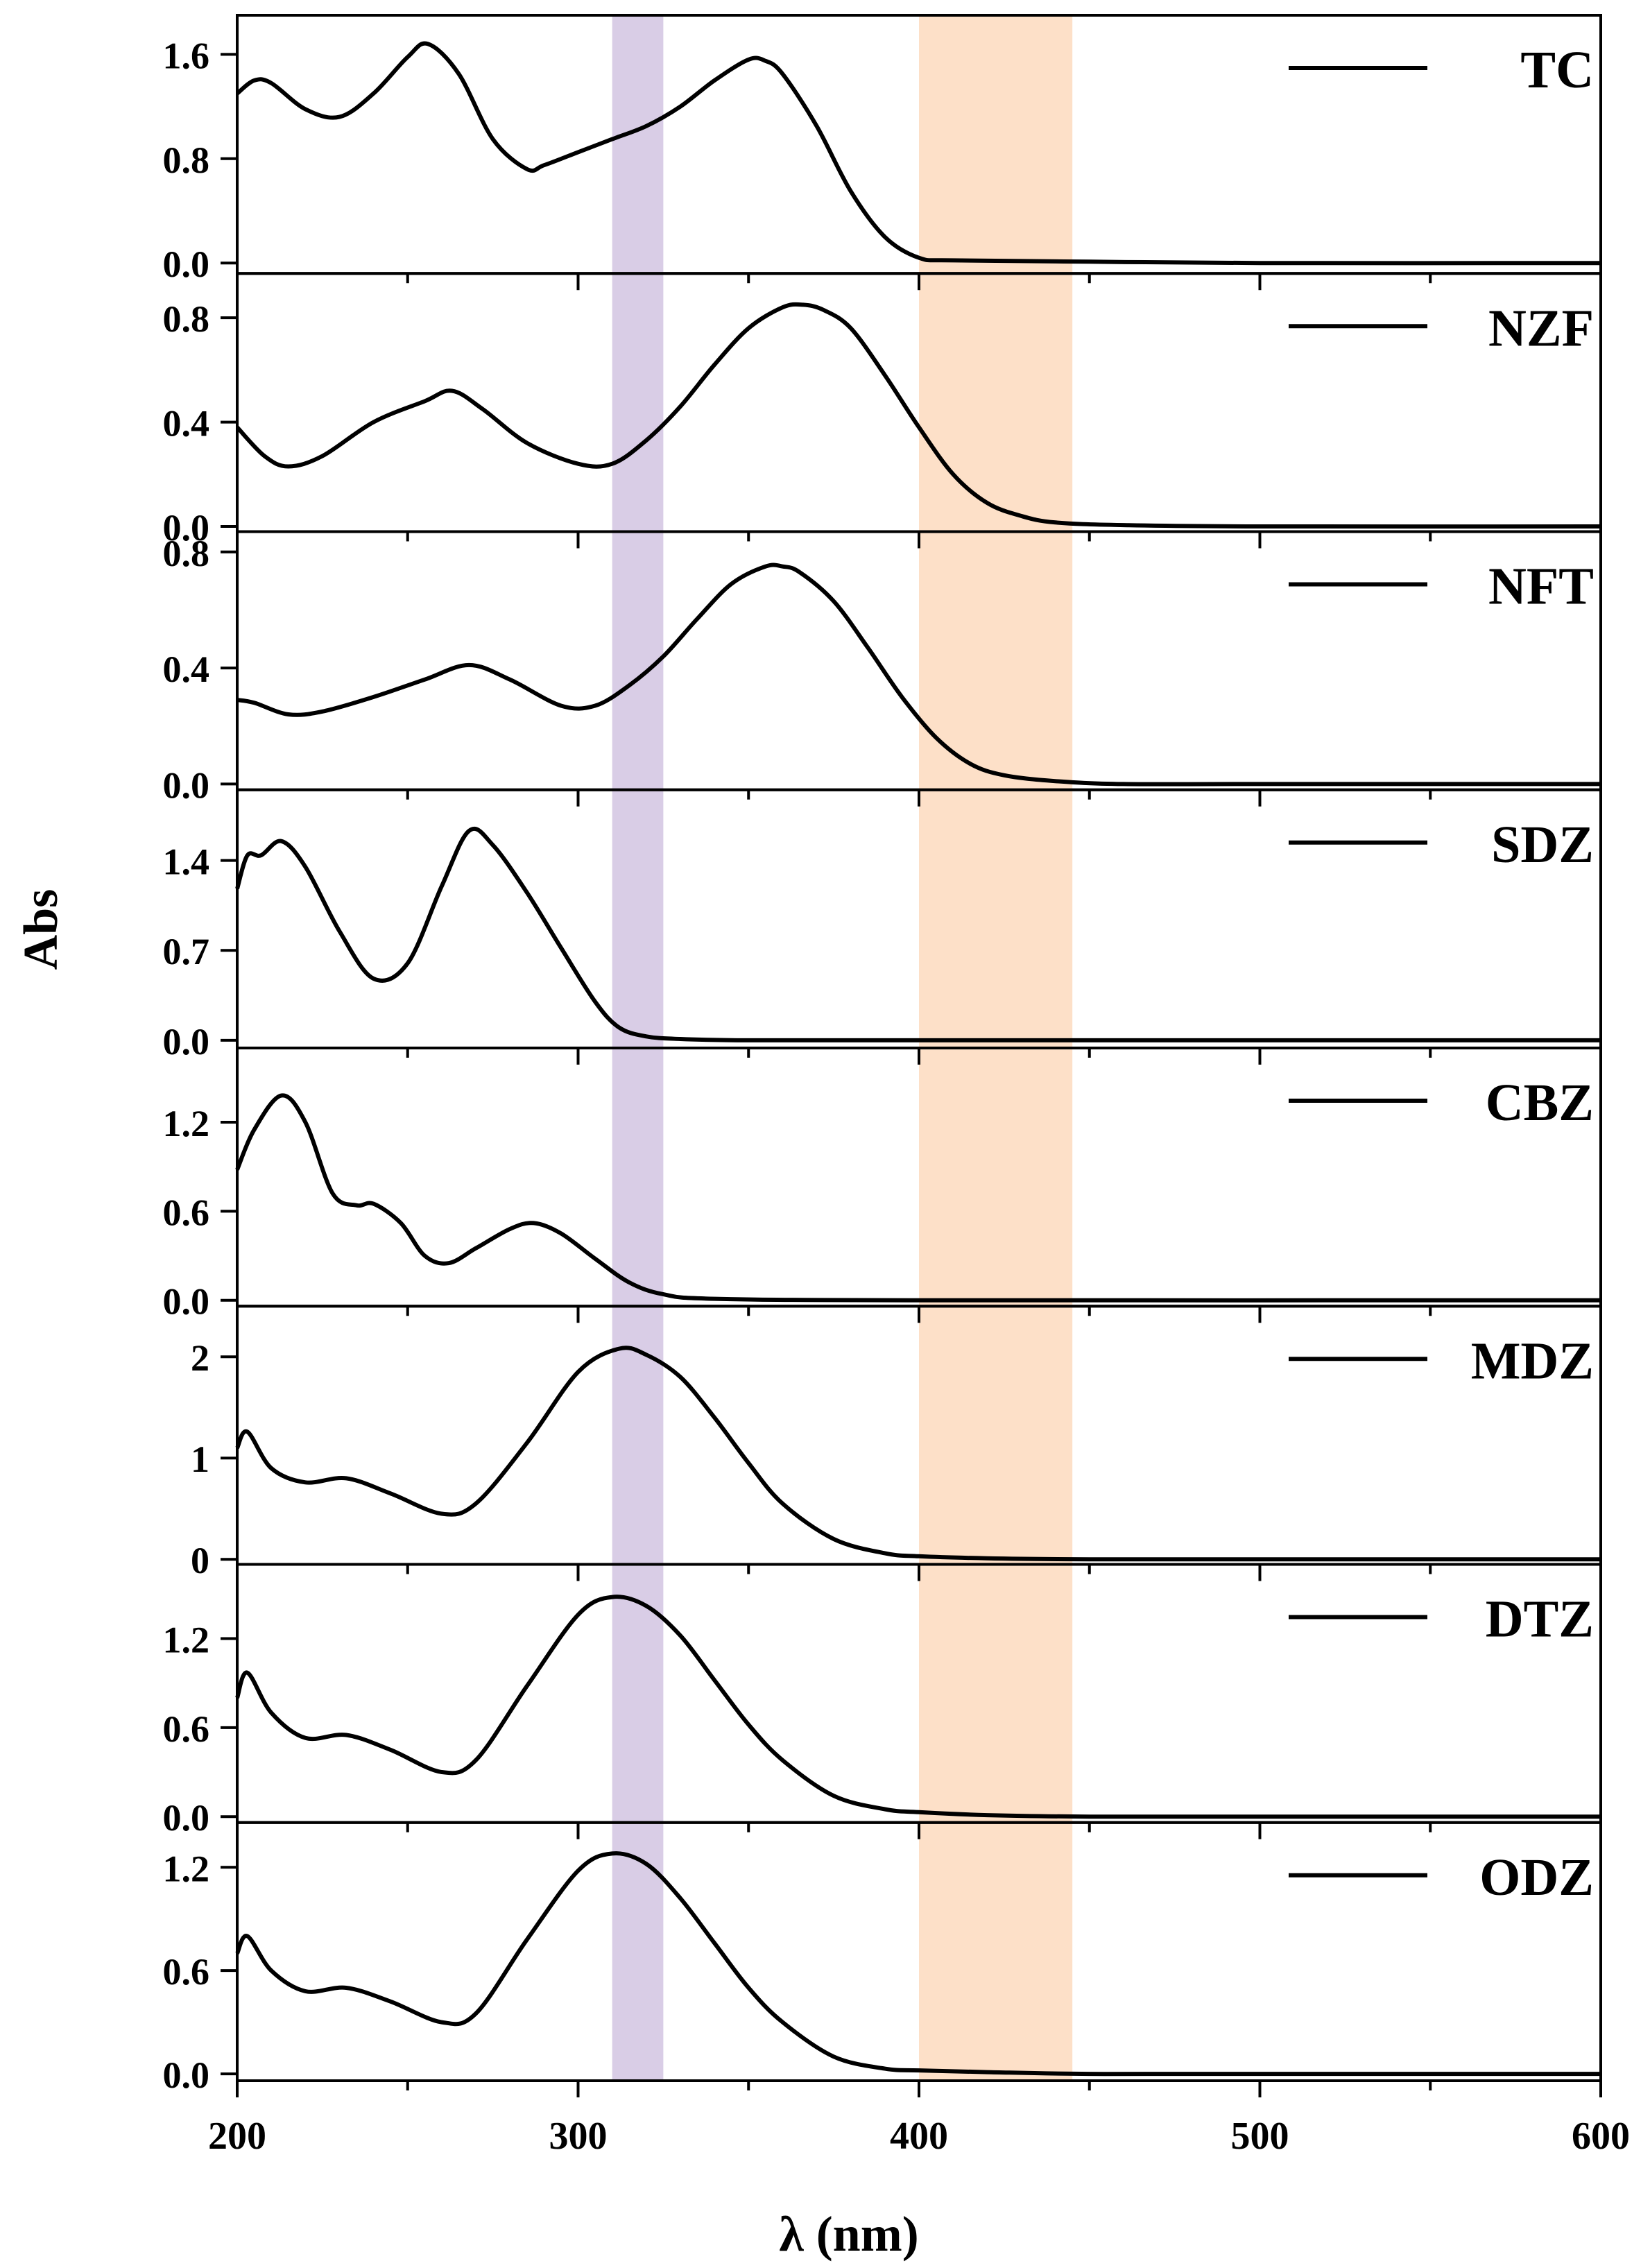  I want to click on panel-odz: 0.0 0.6 1.2 ODZ, so click(883, 1959).